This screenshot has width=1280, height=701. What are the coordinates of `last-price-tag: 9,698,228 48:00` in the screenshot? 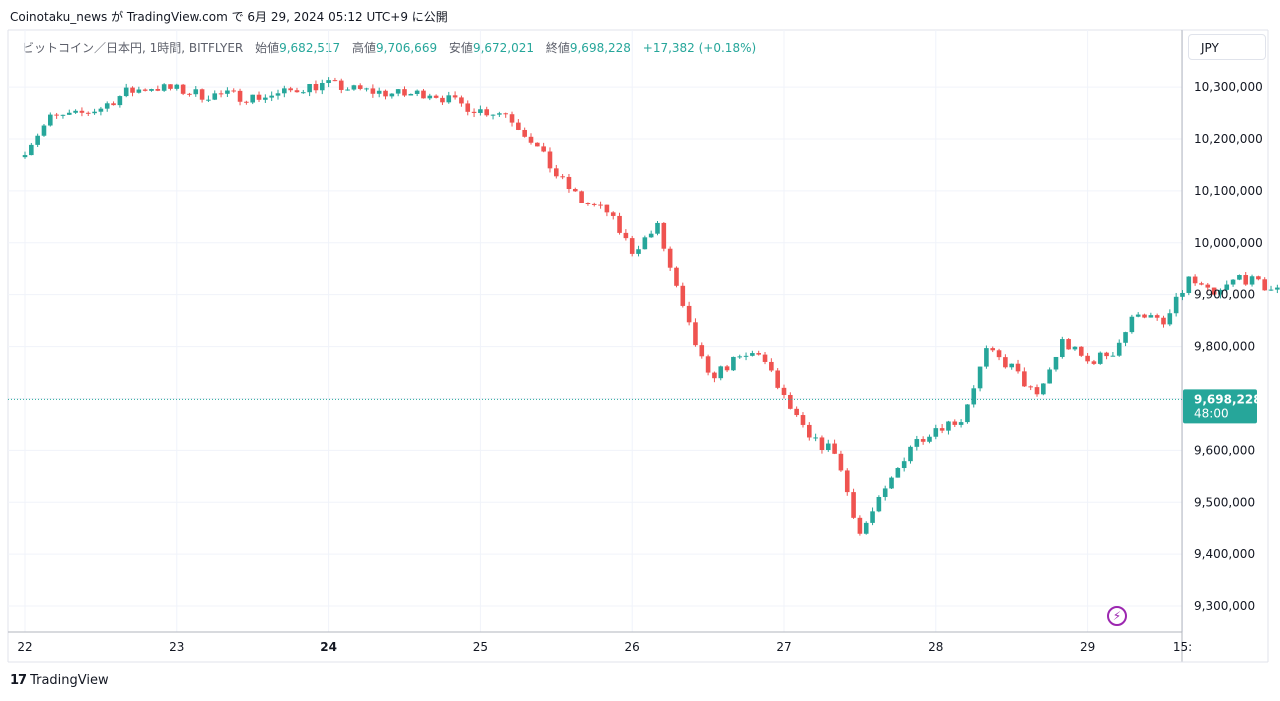 It's located at (1222, 406).